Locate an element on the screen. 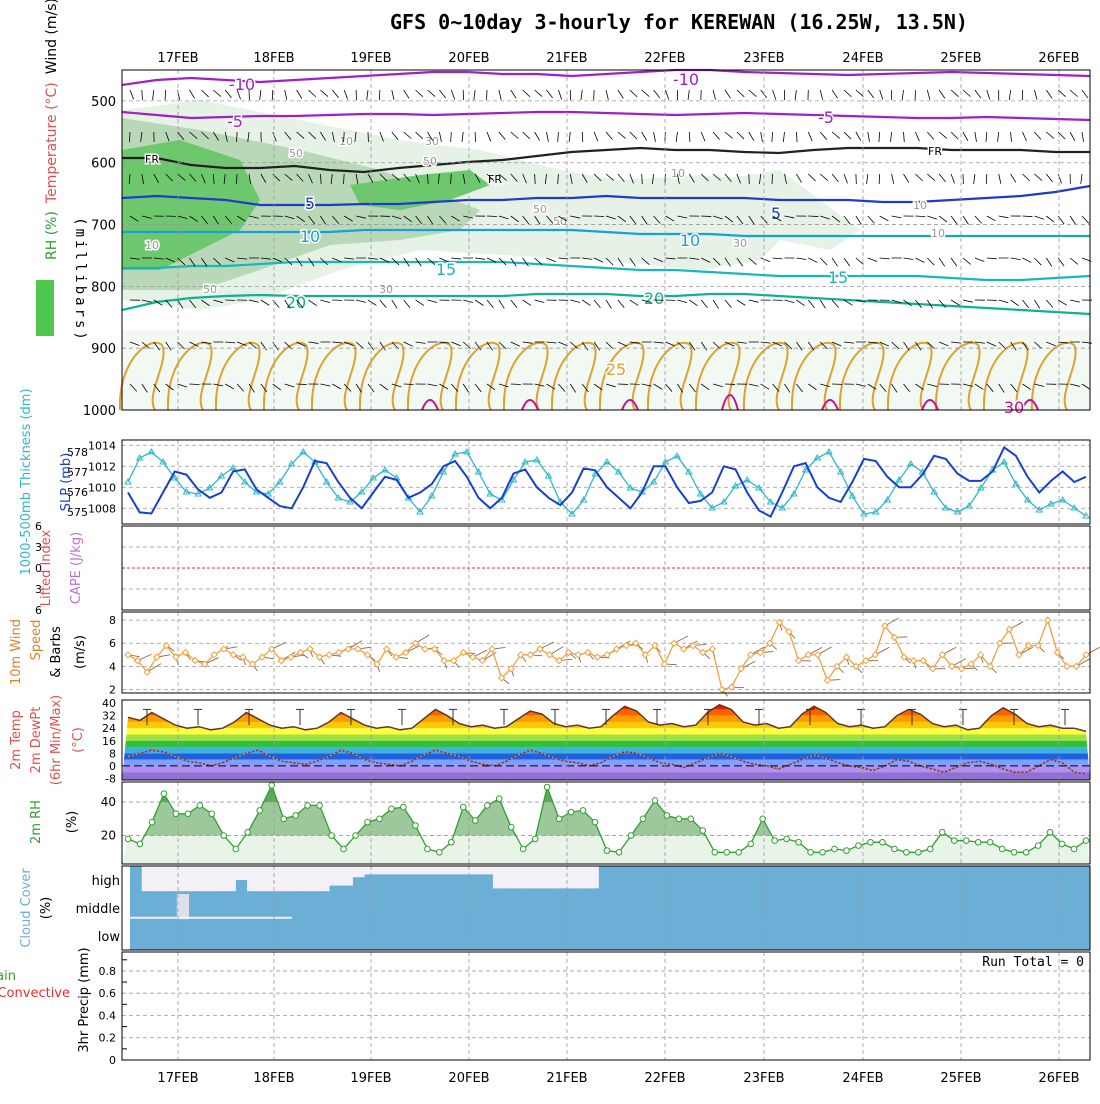  ylabel-part: RH (%) is located at coordinates (52, 235).